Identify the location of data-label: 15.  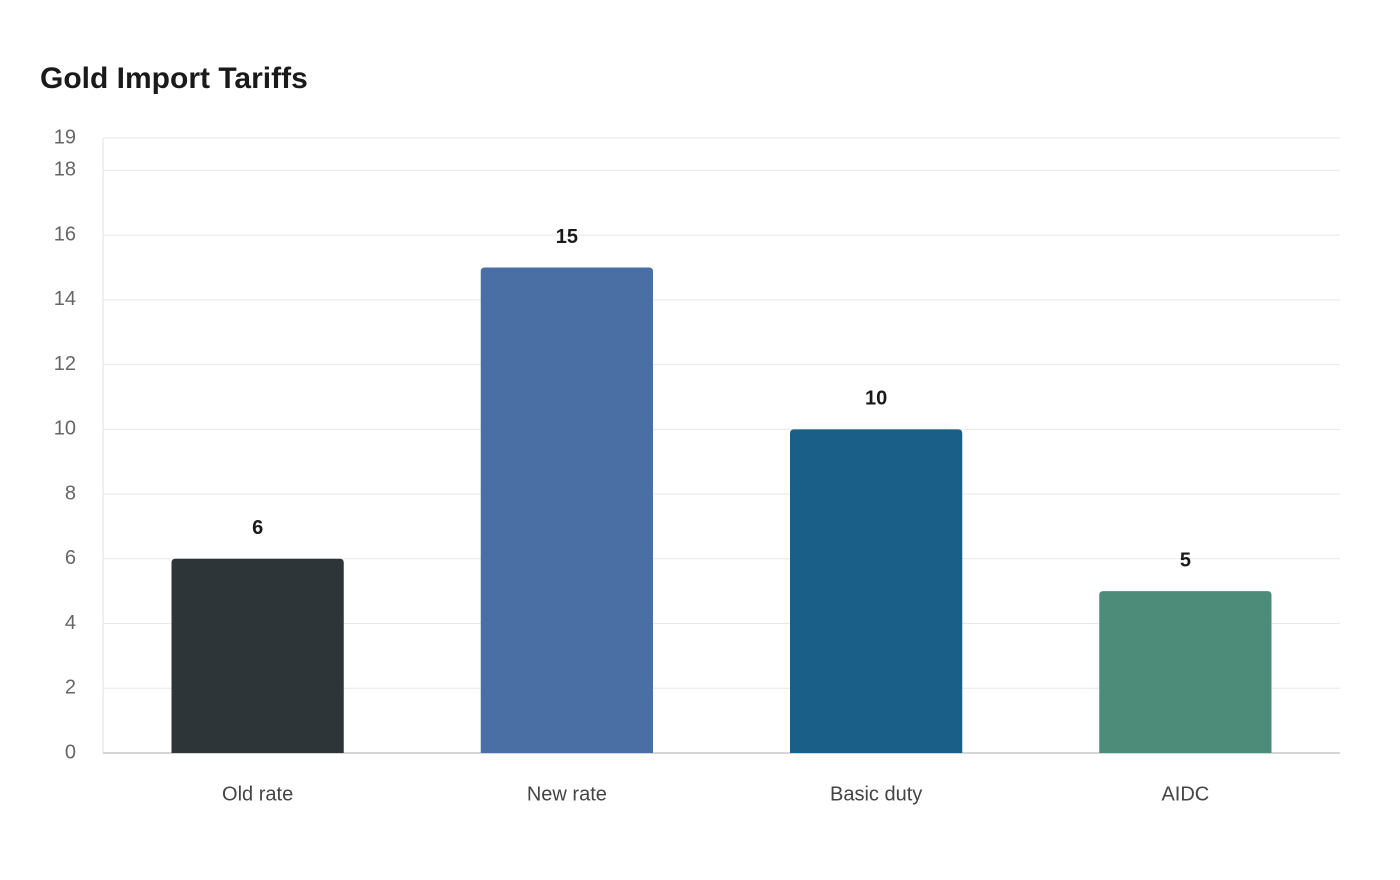
(567, 237).